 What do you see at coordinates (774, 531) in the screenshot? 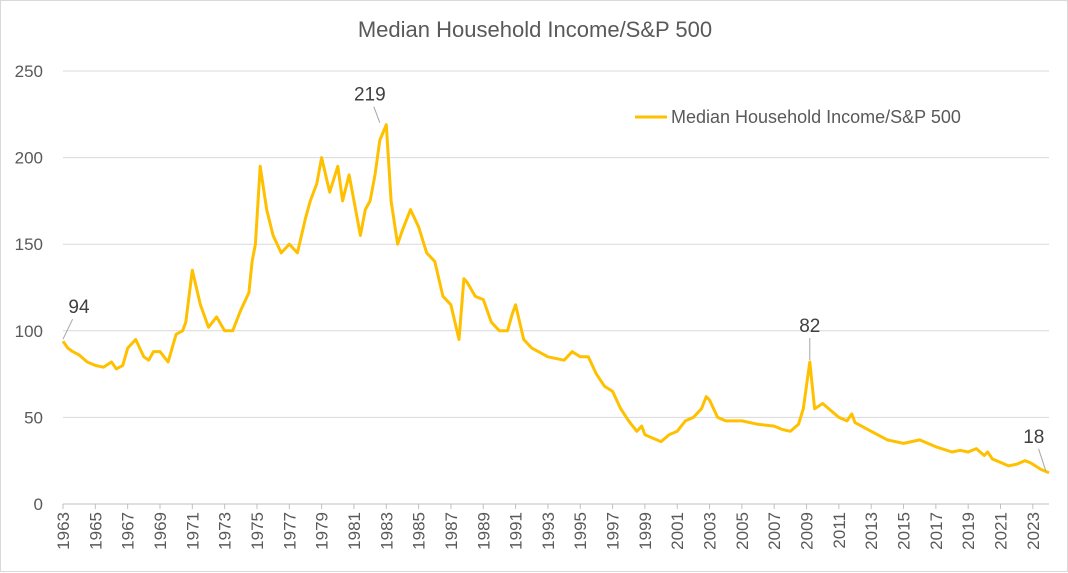
I see `x-tick-label: 2007` at bounding box center [774, 531].